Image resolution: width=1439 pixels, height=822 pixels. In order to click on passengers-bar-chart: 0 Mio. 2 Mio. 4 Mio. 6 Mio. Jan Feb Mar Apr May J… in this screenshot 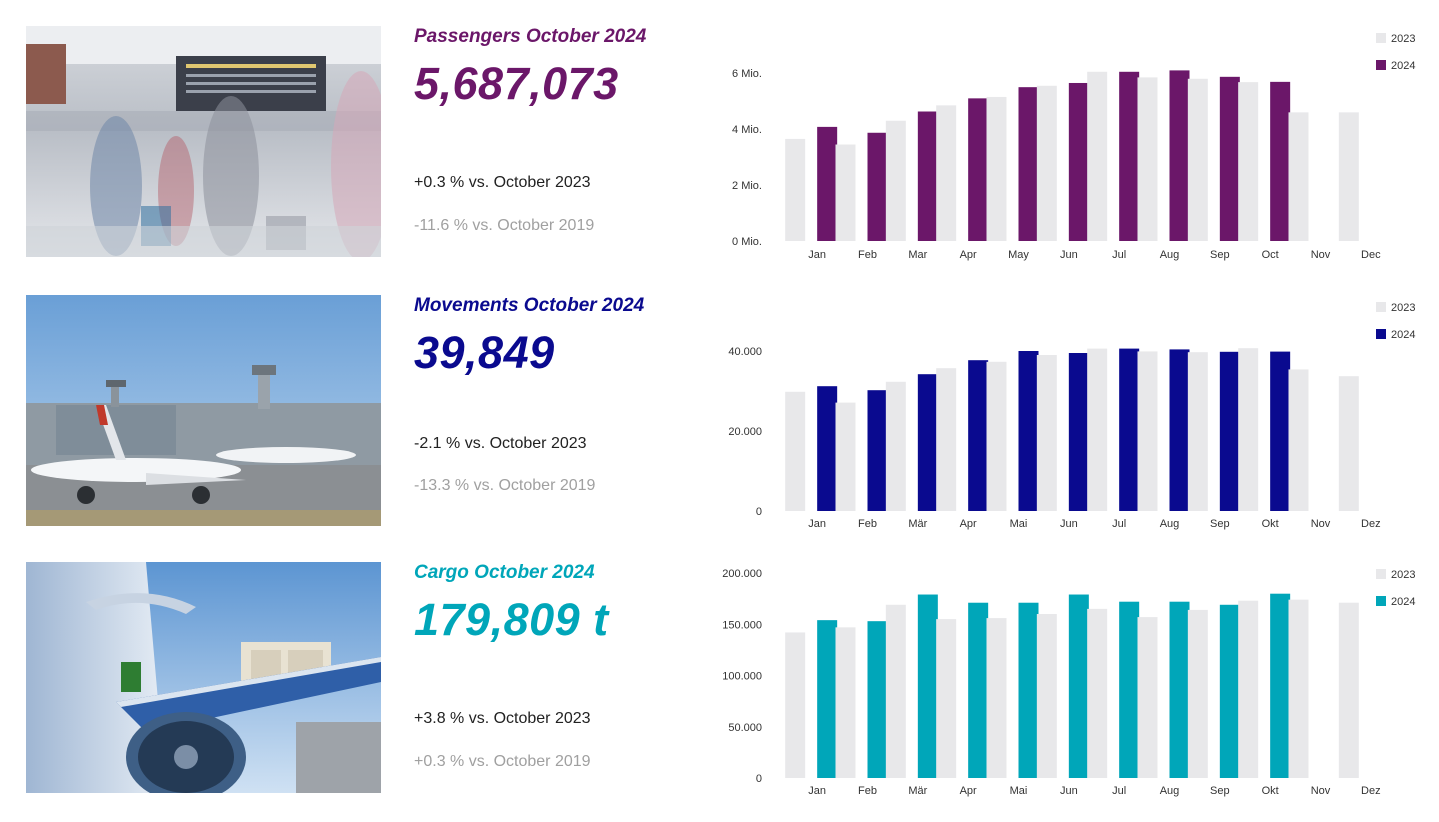, I will do `click(1073, 147)`.